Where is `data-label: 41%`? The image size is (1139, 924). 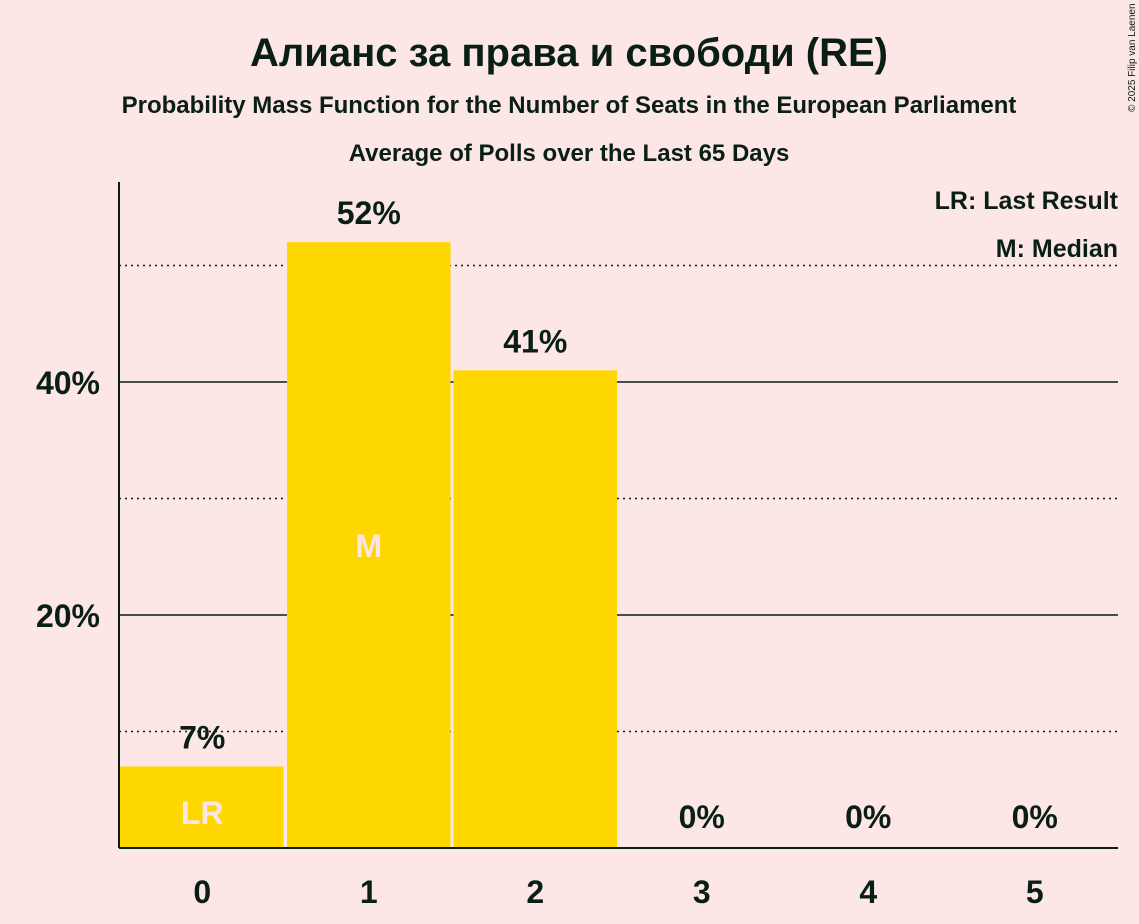 data-label: 41% is located at coordinates (535, 341).